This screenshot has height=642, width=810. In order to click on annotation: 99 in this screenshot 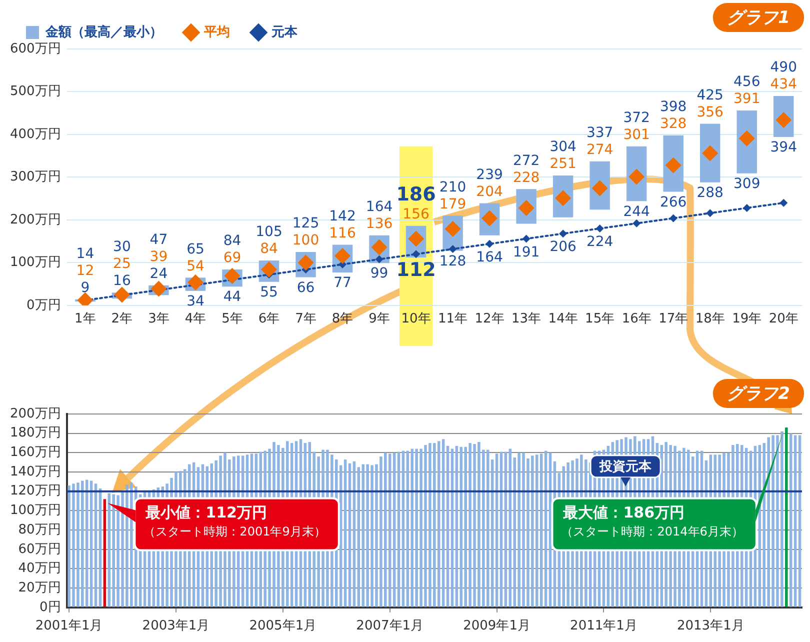, I will do `click(379, 274)`.